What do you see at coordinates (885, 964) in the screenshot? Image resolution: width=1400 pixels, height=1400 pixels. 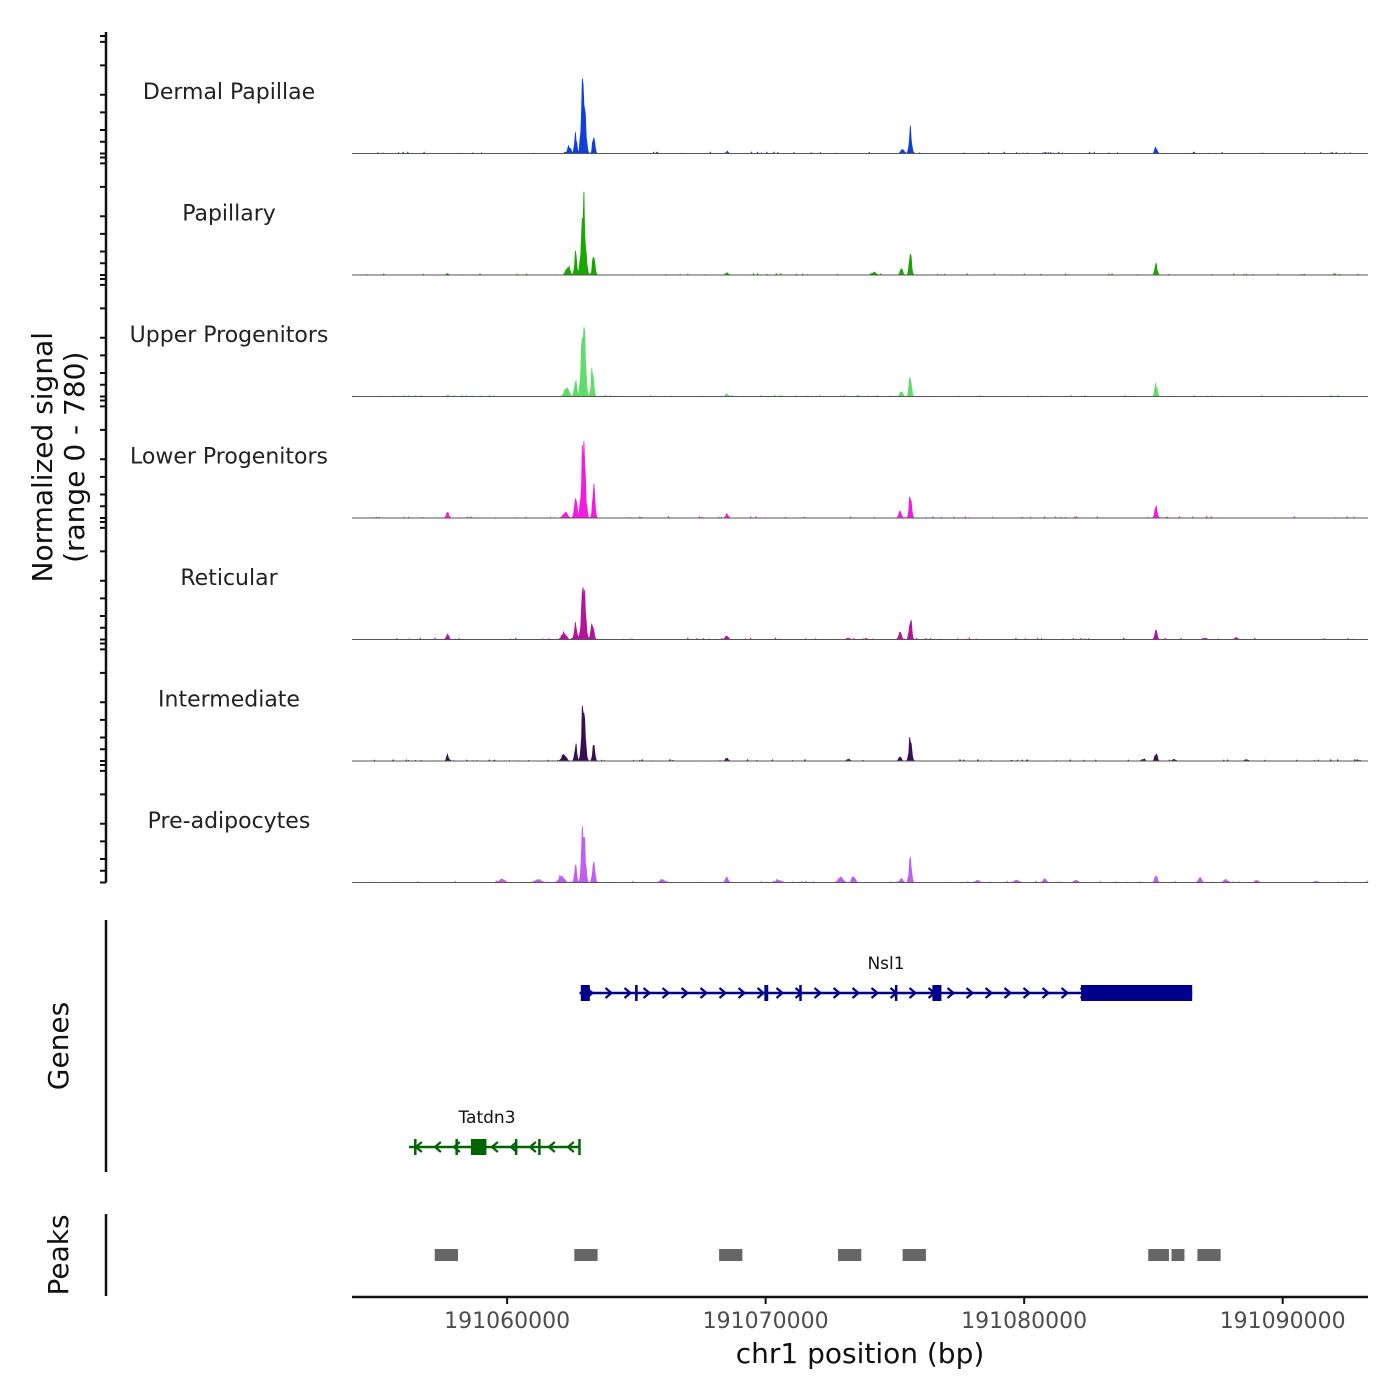 I see `gene-label: Nsl1` at bounding box center [885, 964].